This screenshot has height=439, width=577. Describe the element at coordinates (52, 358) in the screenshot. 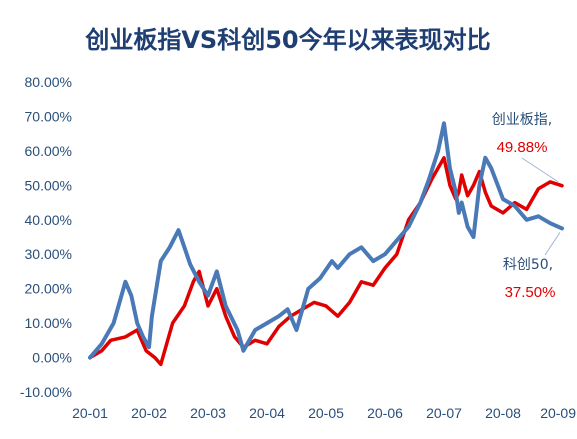

I see `y-tick-label: 0.00%` at that location.